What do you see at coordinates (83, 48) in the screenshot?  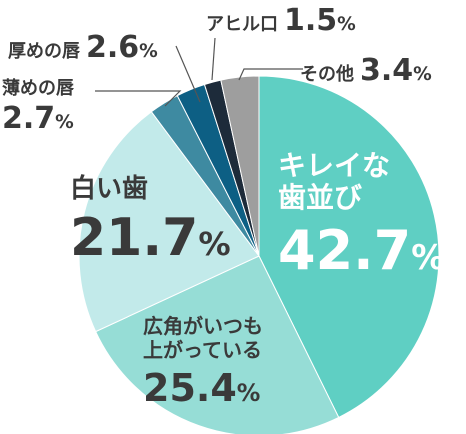 I see `slice-label-thick-lips: 厚めの唇 2.6%` at bounding box center [83, 48].